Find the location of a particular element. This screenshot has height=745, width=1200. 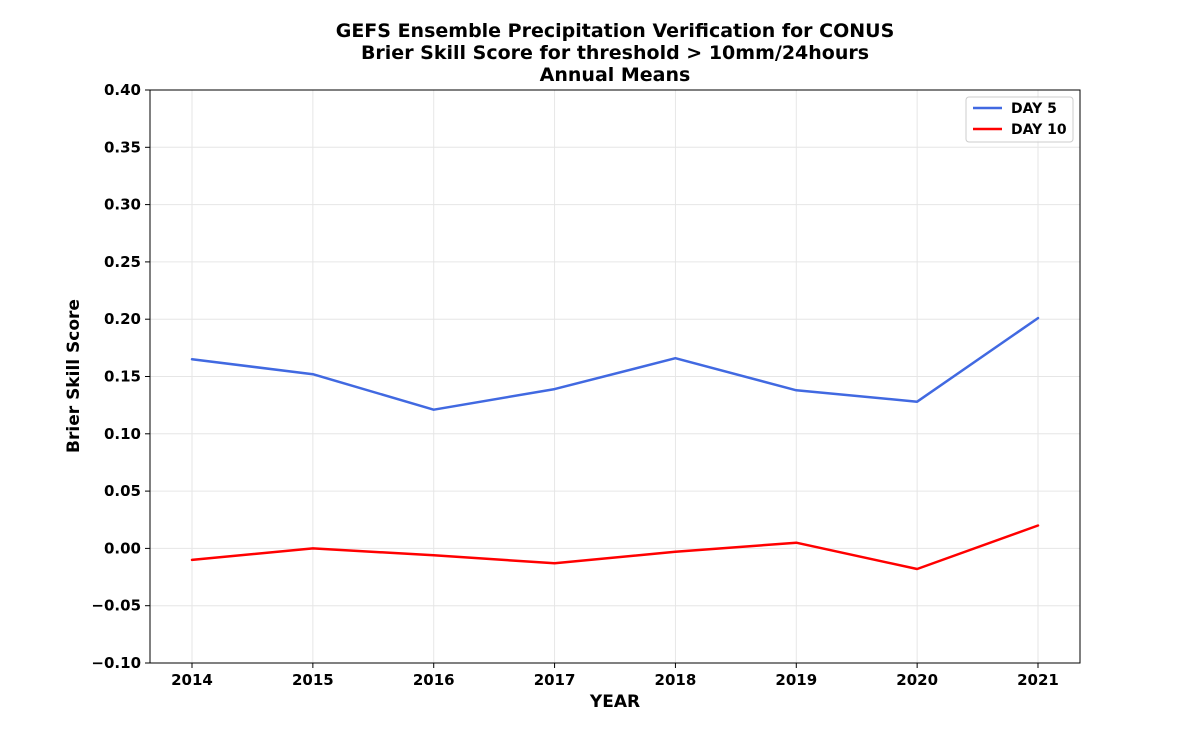

series-line-day5 is located at coordinates (615, 363).